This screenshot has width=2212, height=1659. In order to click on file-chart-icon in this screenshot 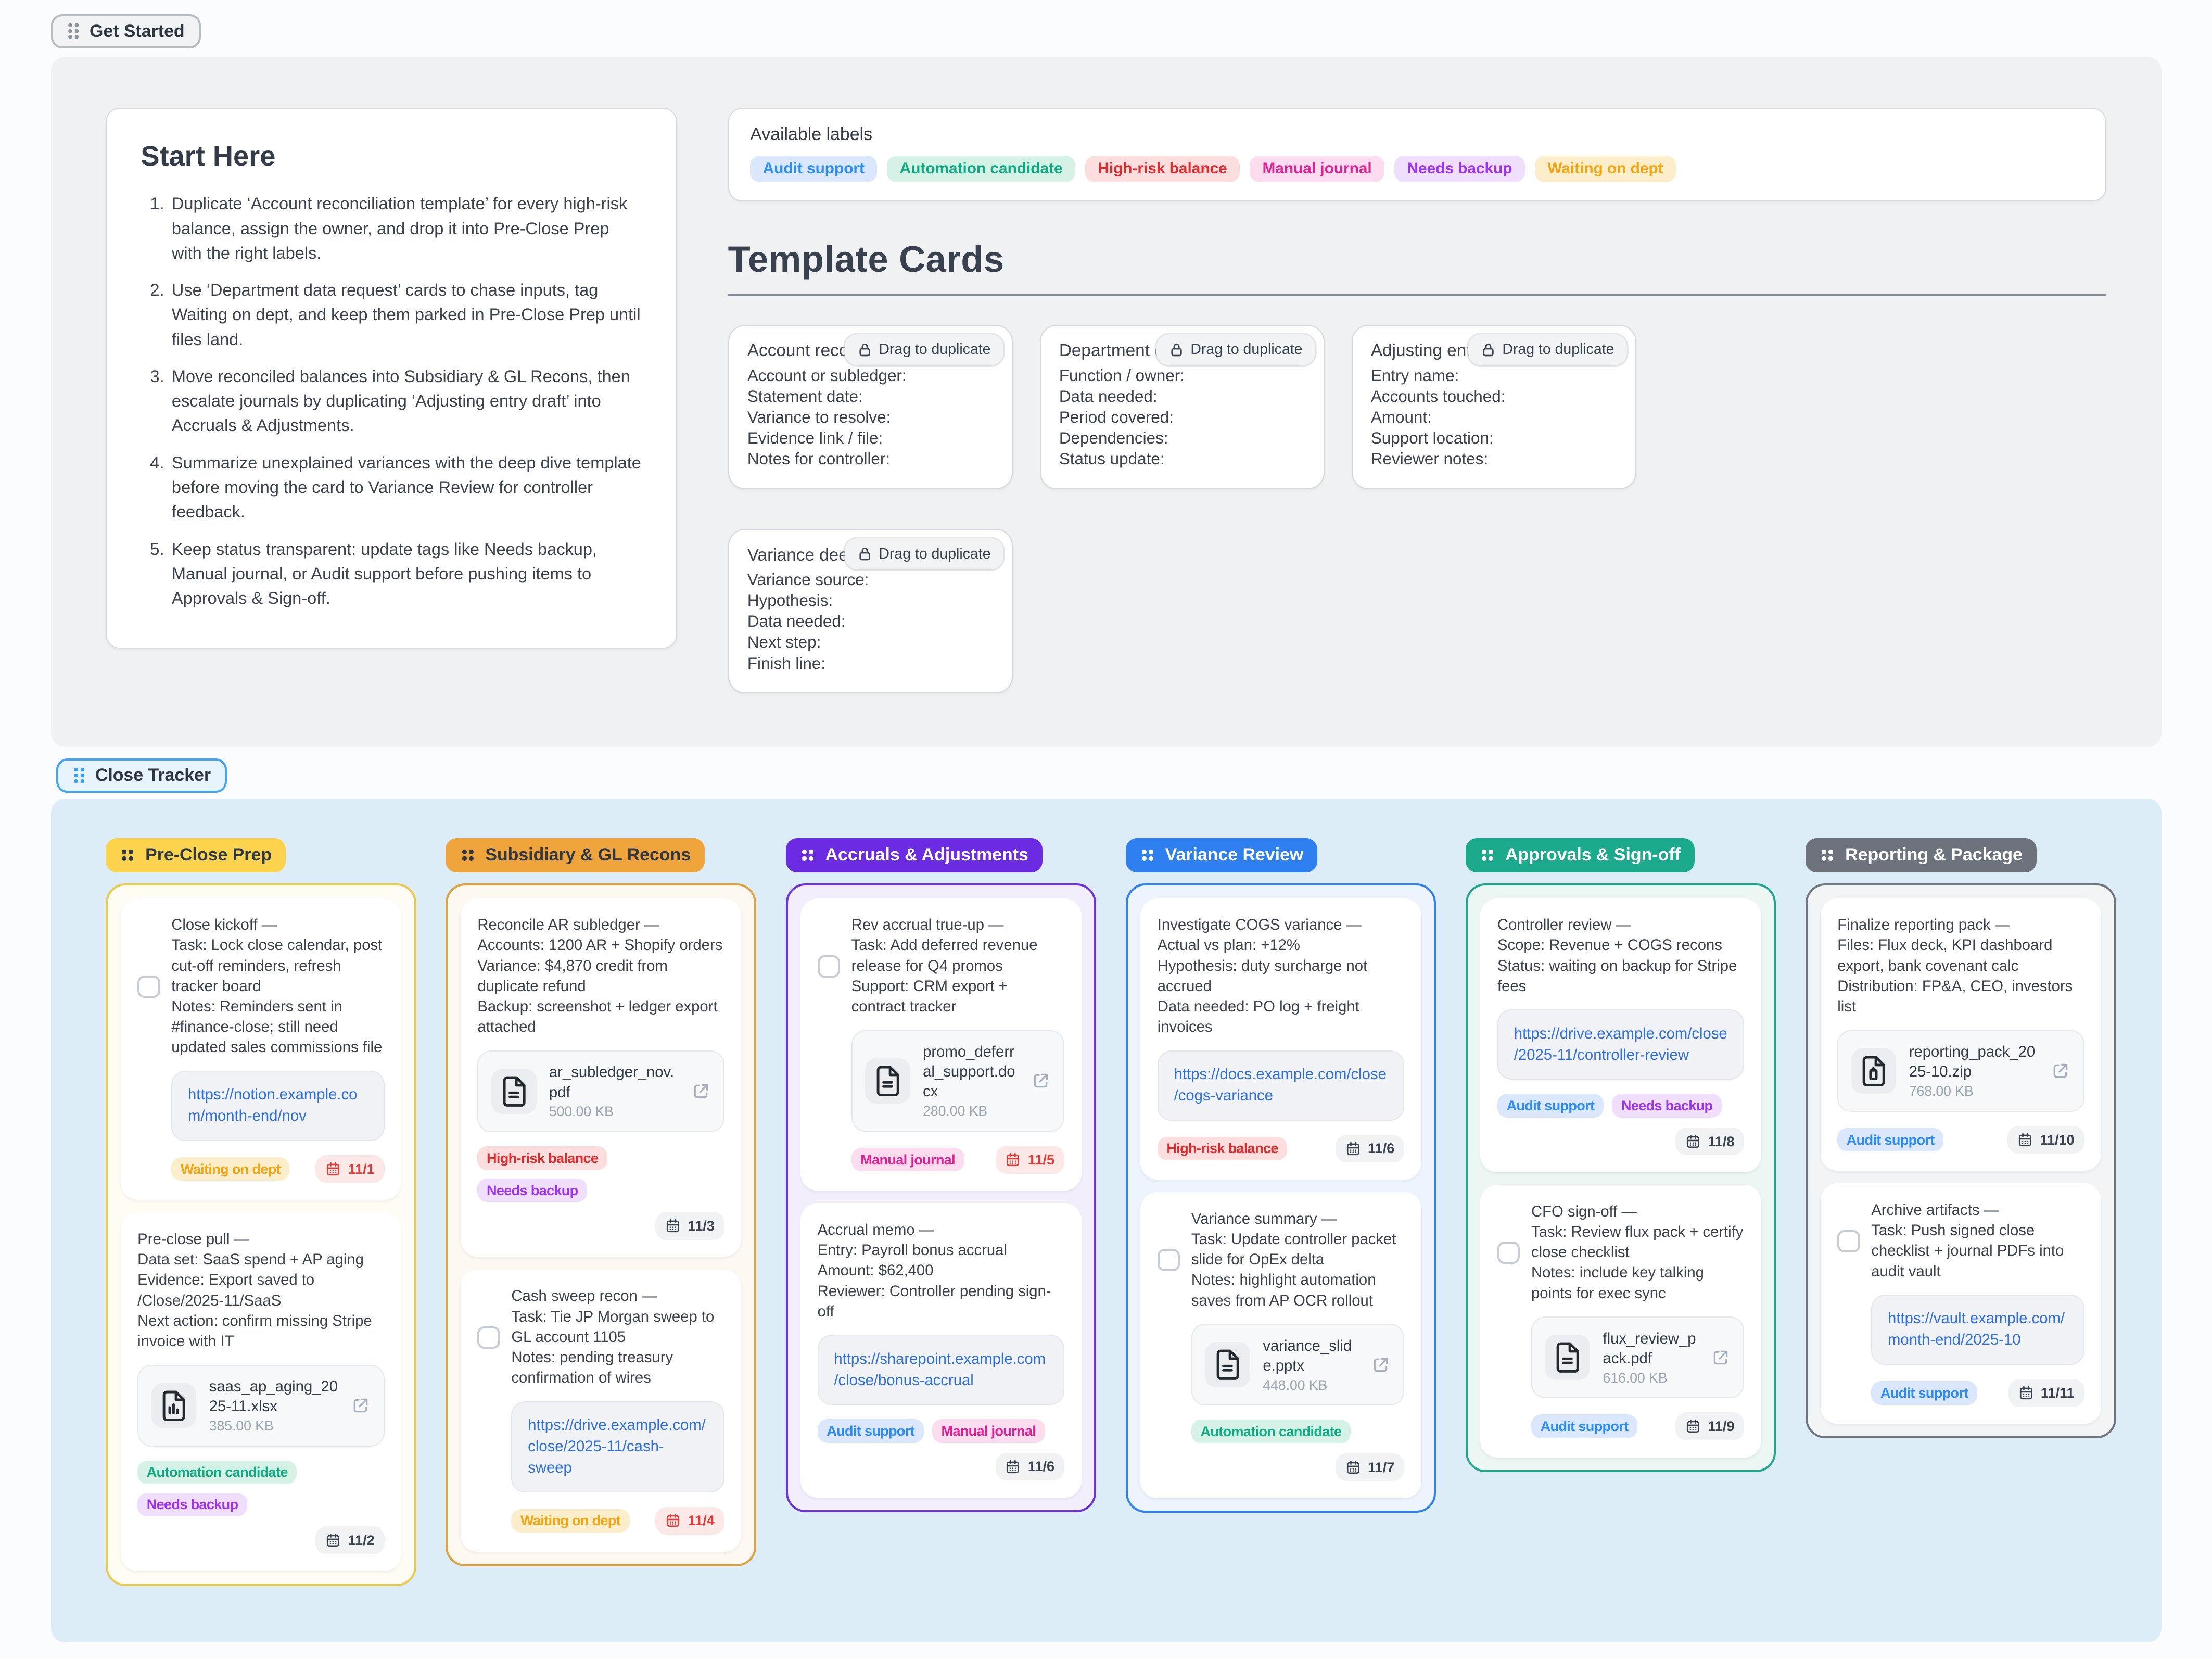, I will do `click(174, 1405)`.